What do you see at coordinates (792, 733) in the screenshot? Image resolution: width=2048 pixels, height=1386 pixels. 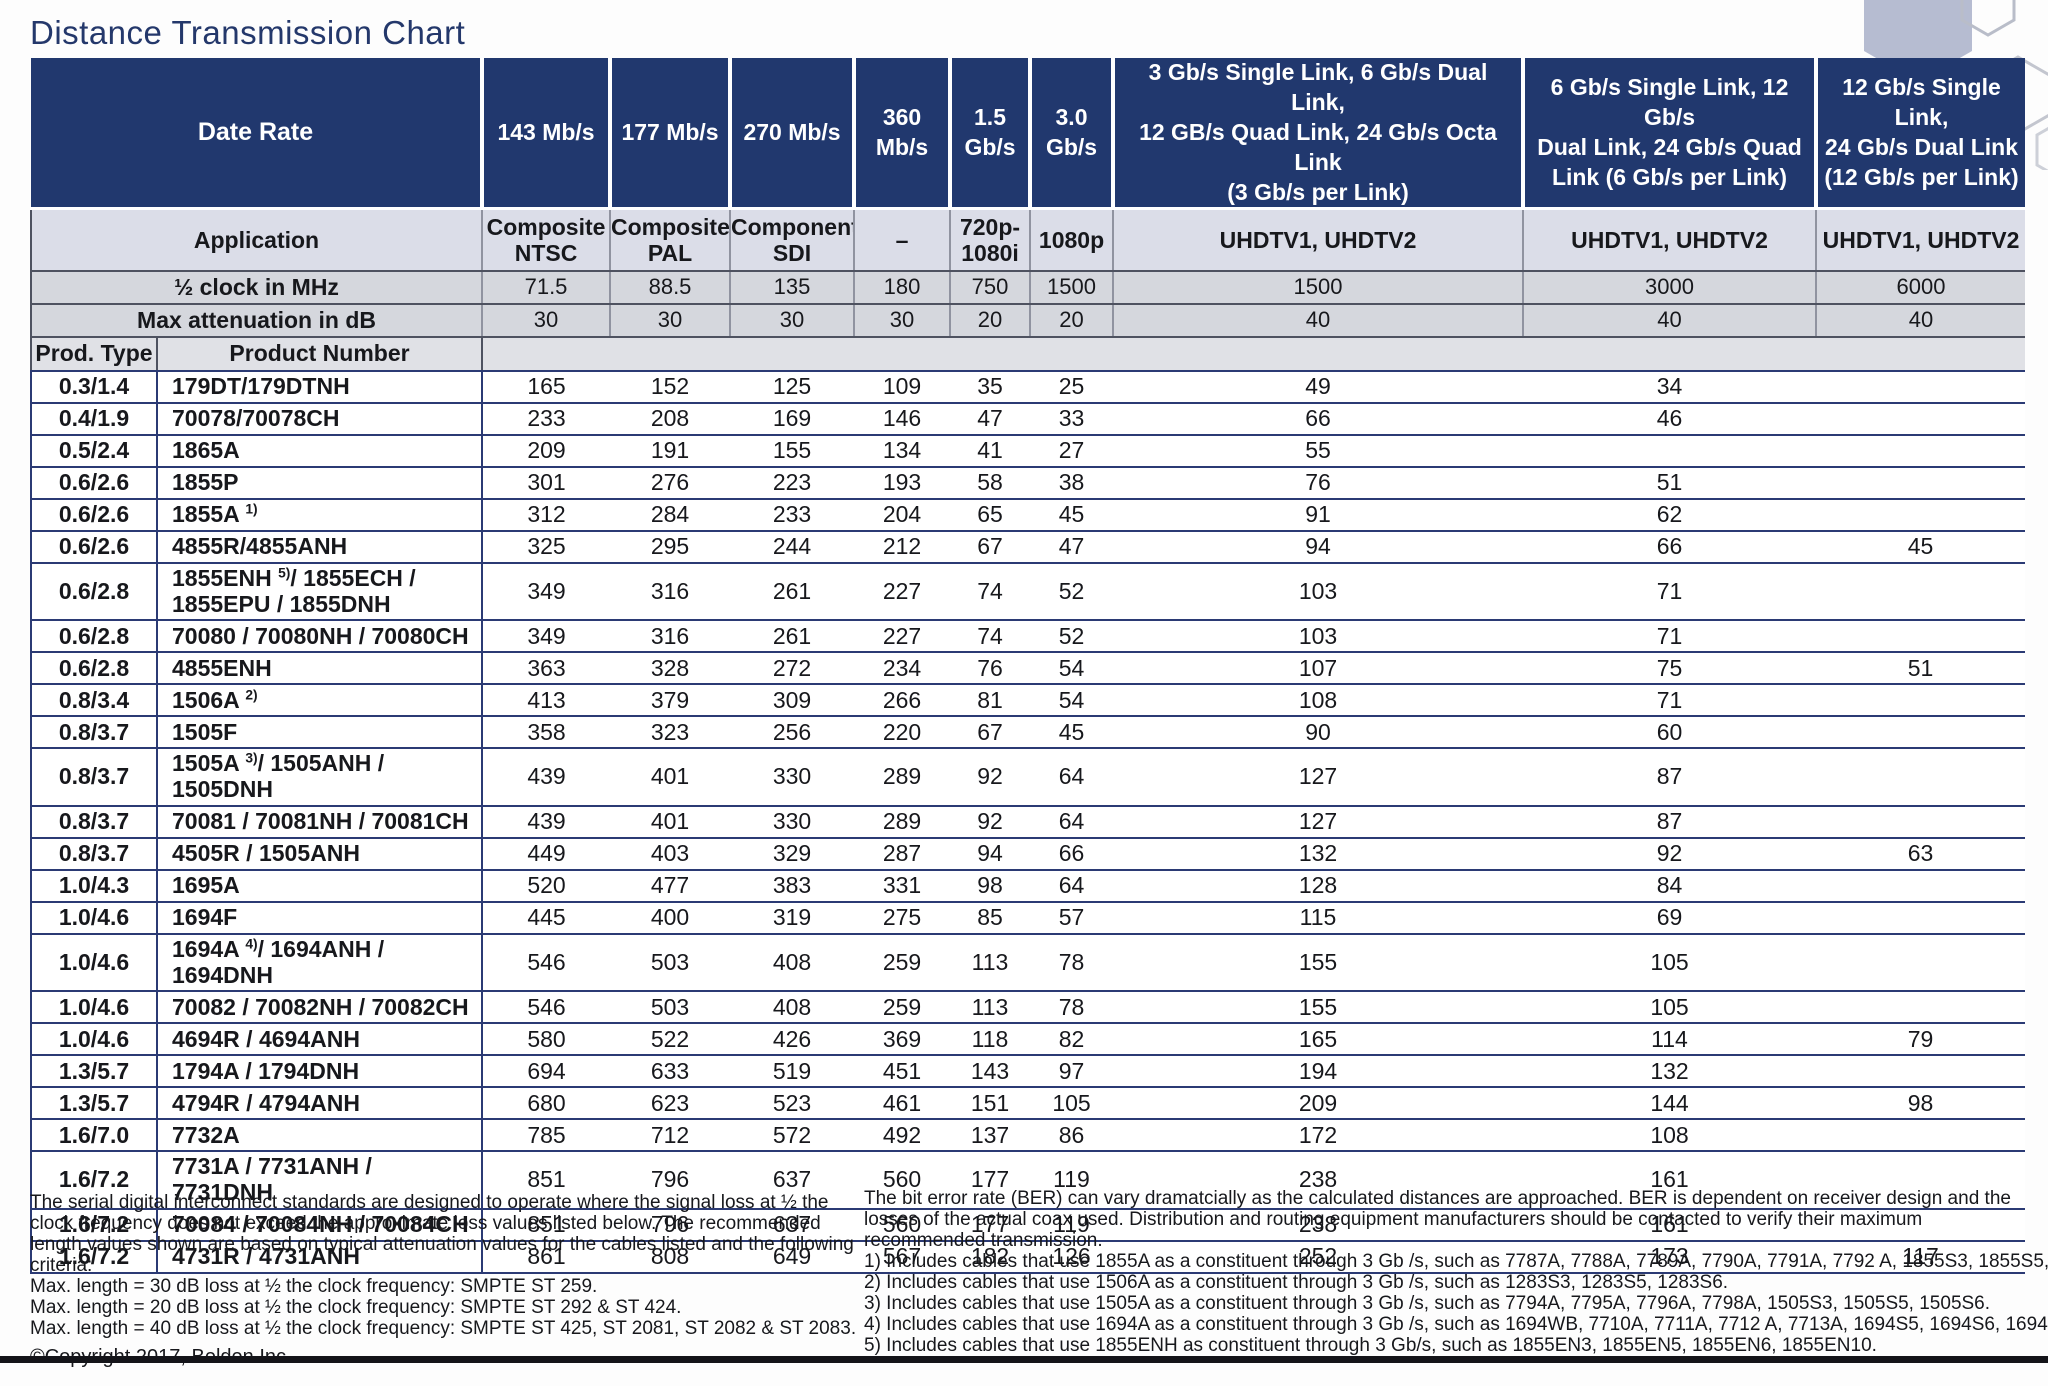 I see `value-cell: 256` at bounding box center [792, 733].